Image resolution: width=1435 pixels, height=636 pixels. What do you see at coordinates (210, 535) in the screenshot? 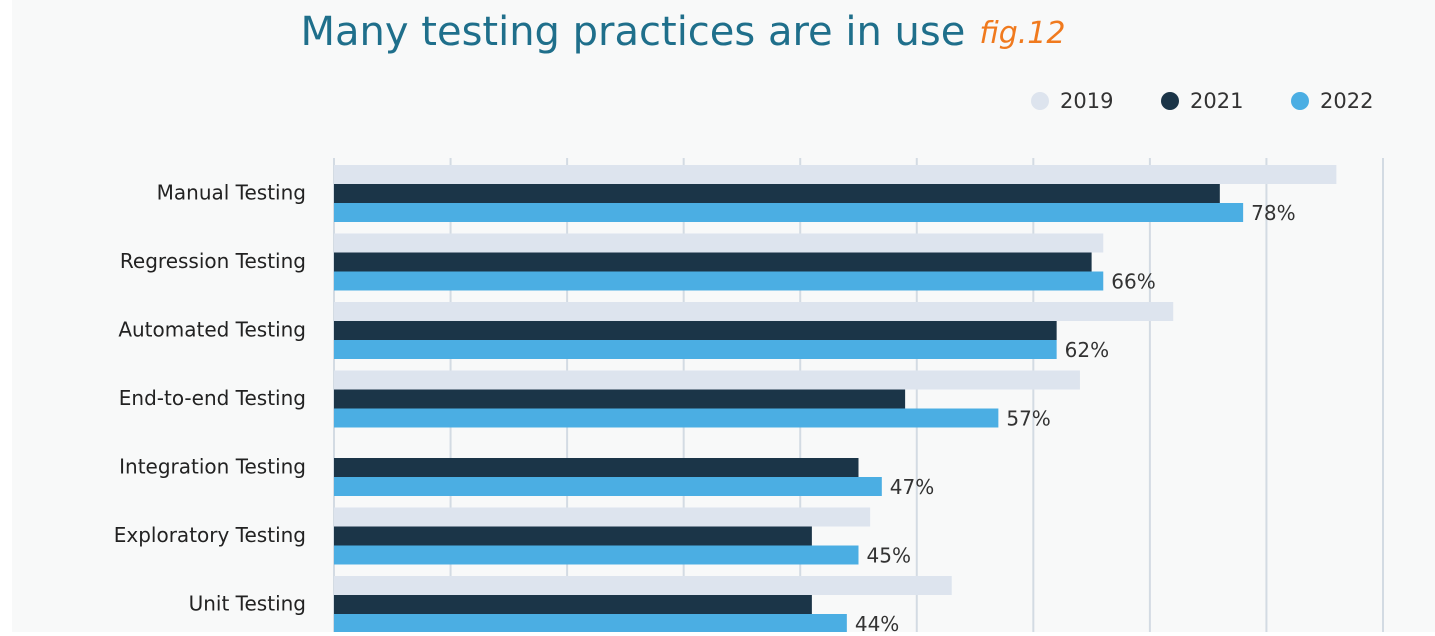
I see `category-label: Exploratory Testing` at bounding box center [210, 535].